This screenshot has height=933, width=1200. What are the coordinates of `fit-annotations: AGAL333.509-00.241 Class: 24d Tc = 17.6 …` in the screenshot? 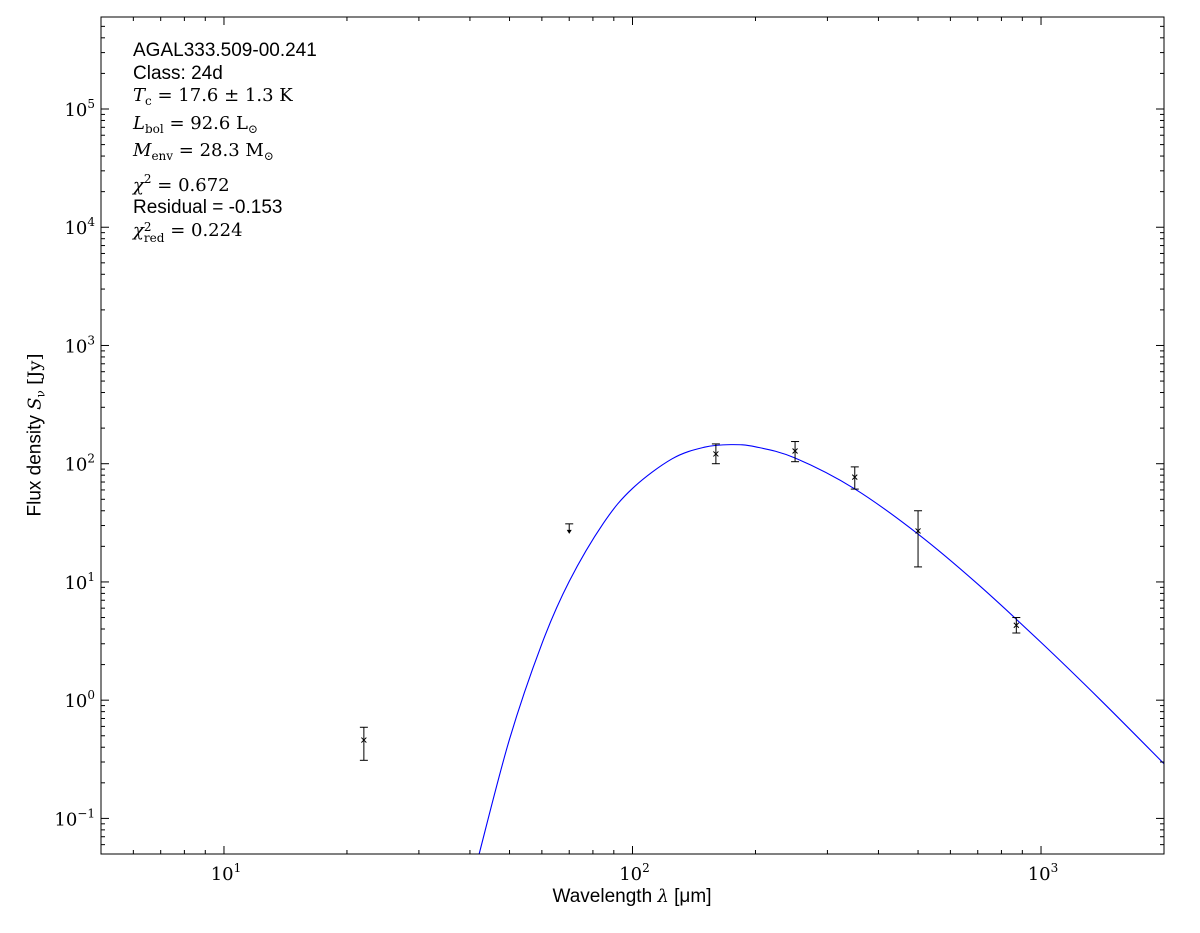 It's located at (225, 142).